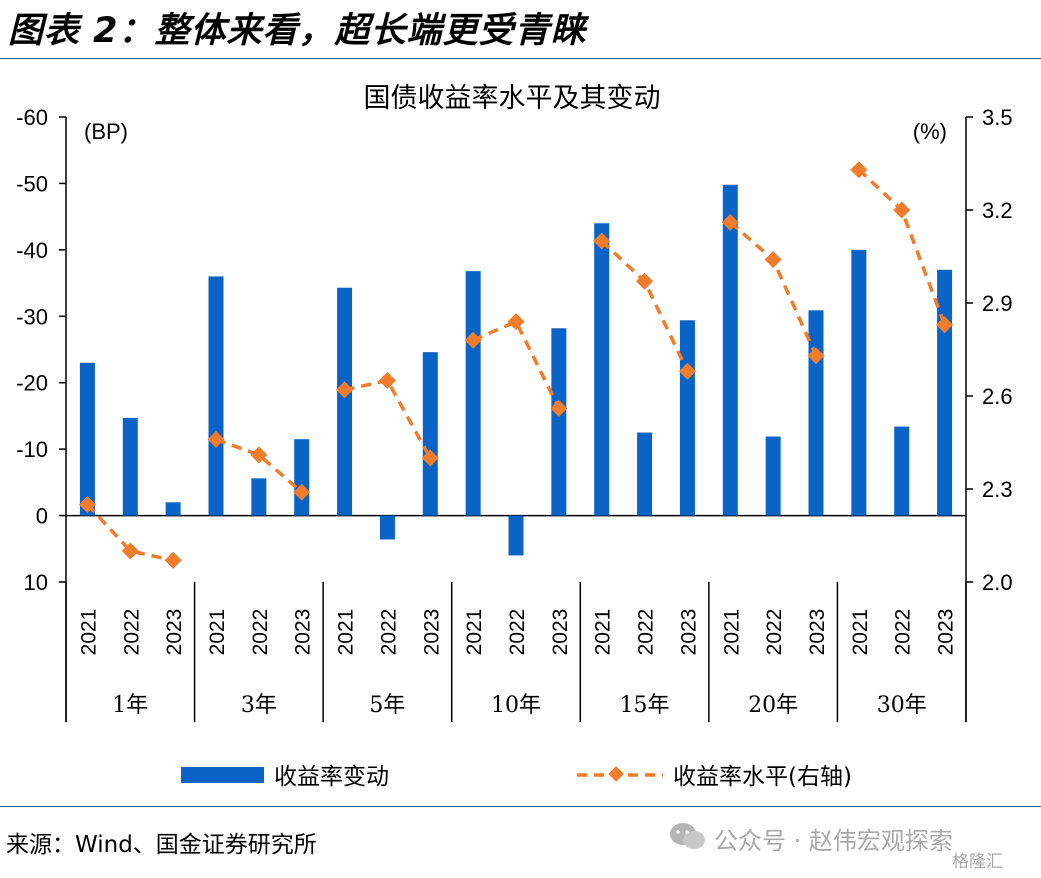  What do you see at coordinates (32, 117) in the screenshot?
I see `left-tick-label: -60` at bounding box center [32, 117].